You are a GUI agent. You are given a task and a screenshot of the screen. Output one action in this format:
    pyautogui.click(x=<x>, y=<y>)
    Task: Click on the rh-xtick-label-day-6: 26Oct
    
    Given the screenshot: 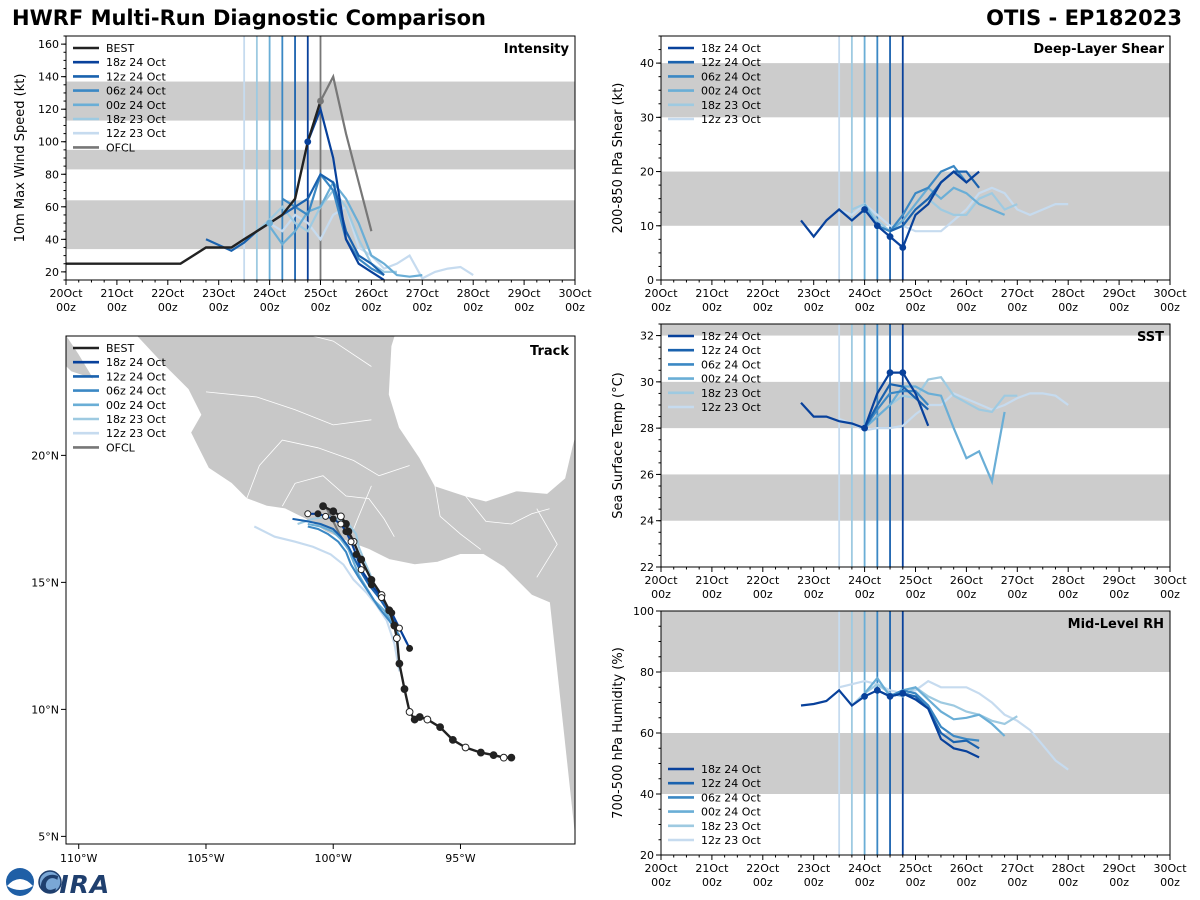 What is the action you would take?
    pyautogui.click(x=967, y=868)
    